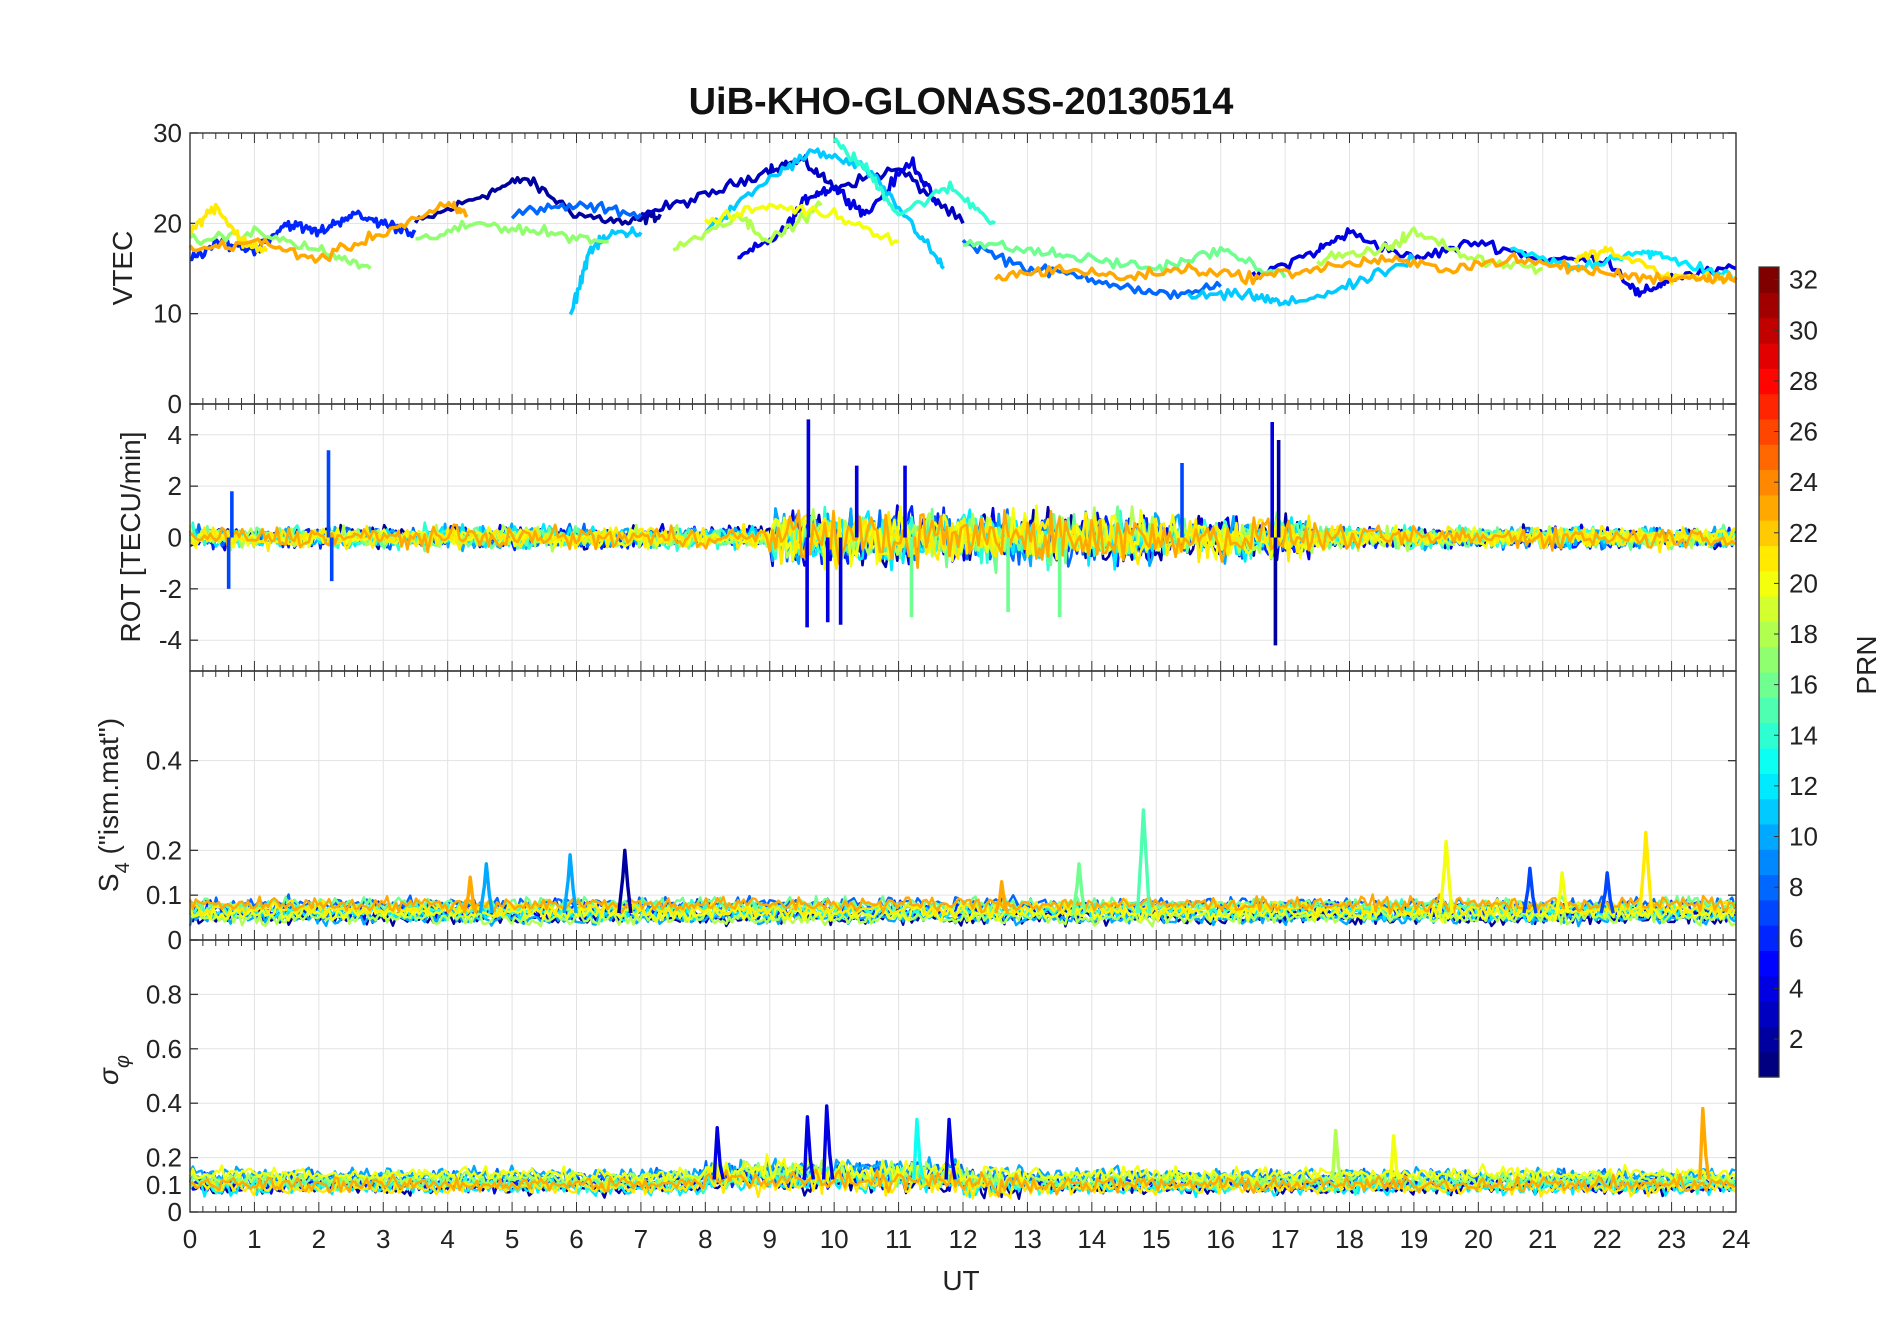  I want to click on x-tick-label: 12, so click(963, 1239).